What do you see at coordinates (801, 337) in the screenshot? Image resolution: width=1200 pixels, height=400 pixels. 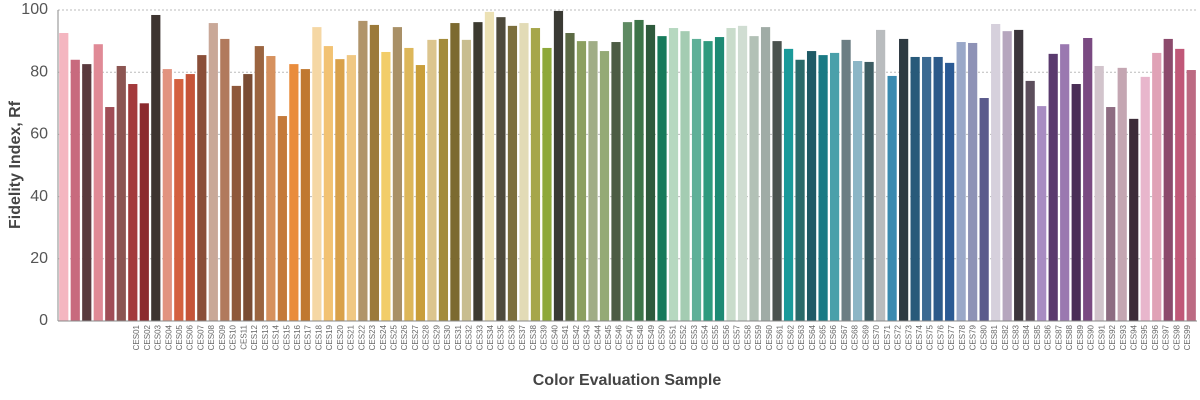 I see `x-tick-label: CES63` at bounding box center [801, 337].